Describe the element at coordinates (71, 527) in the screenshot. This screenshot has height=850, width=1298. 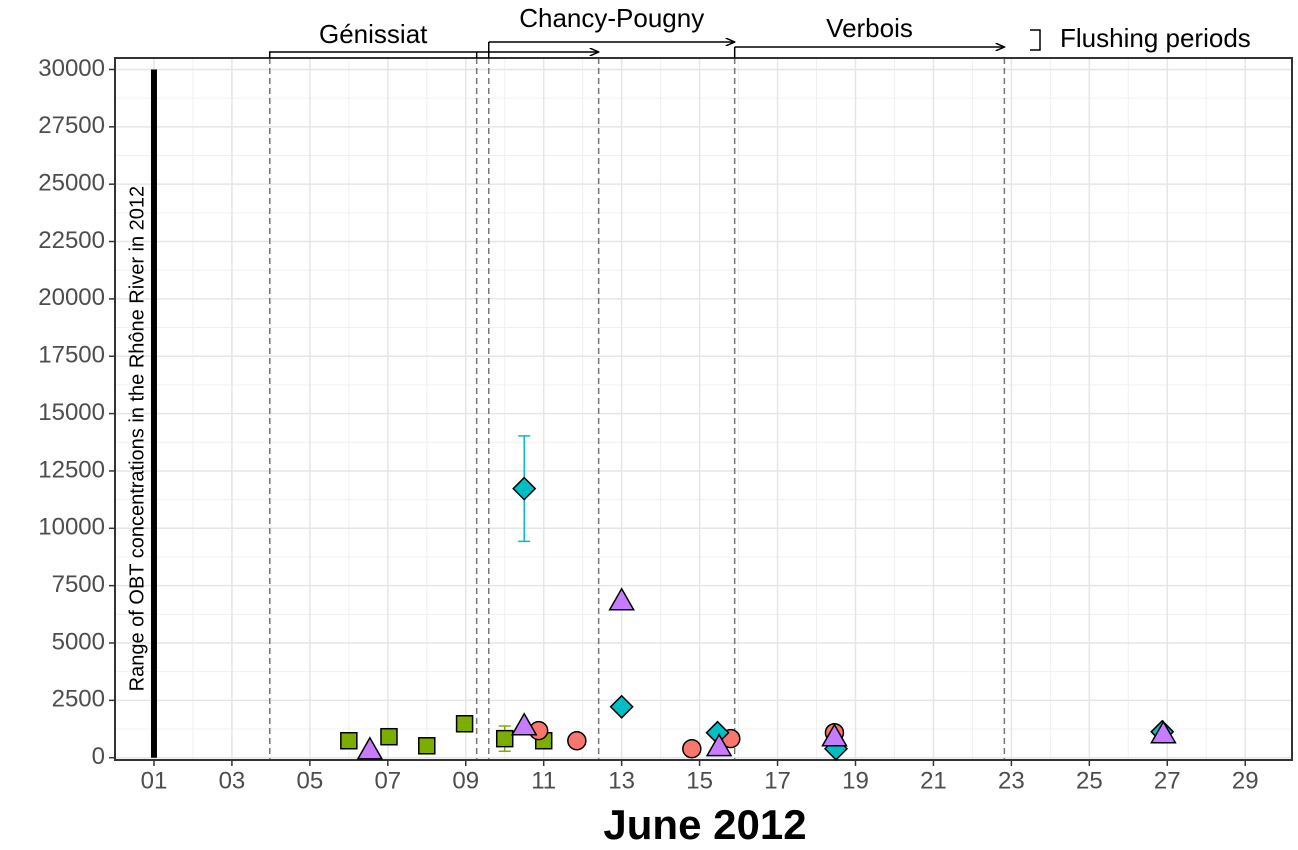
I see `y-tick-label: 10000` at that location.